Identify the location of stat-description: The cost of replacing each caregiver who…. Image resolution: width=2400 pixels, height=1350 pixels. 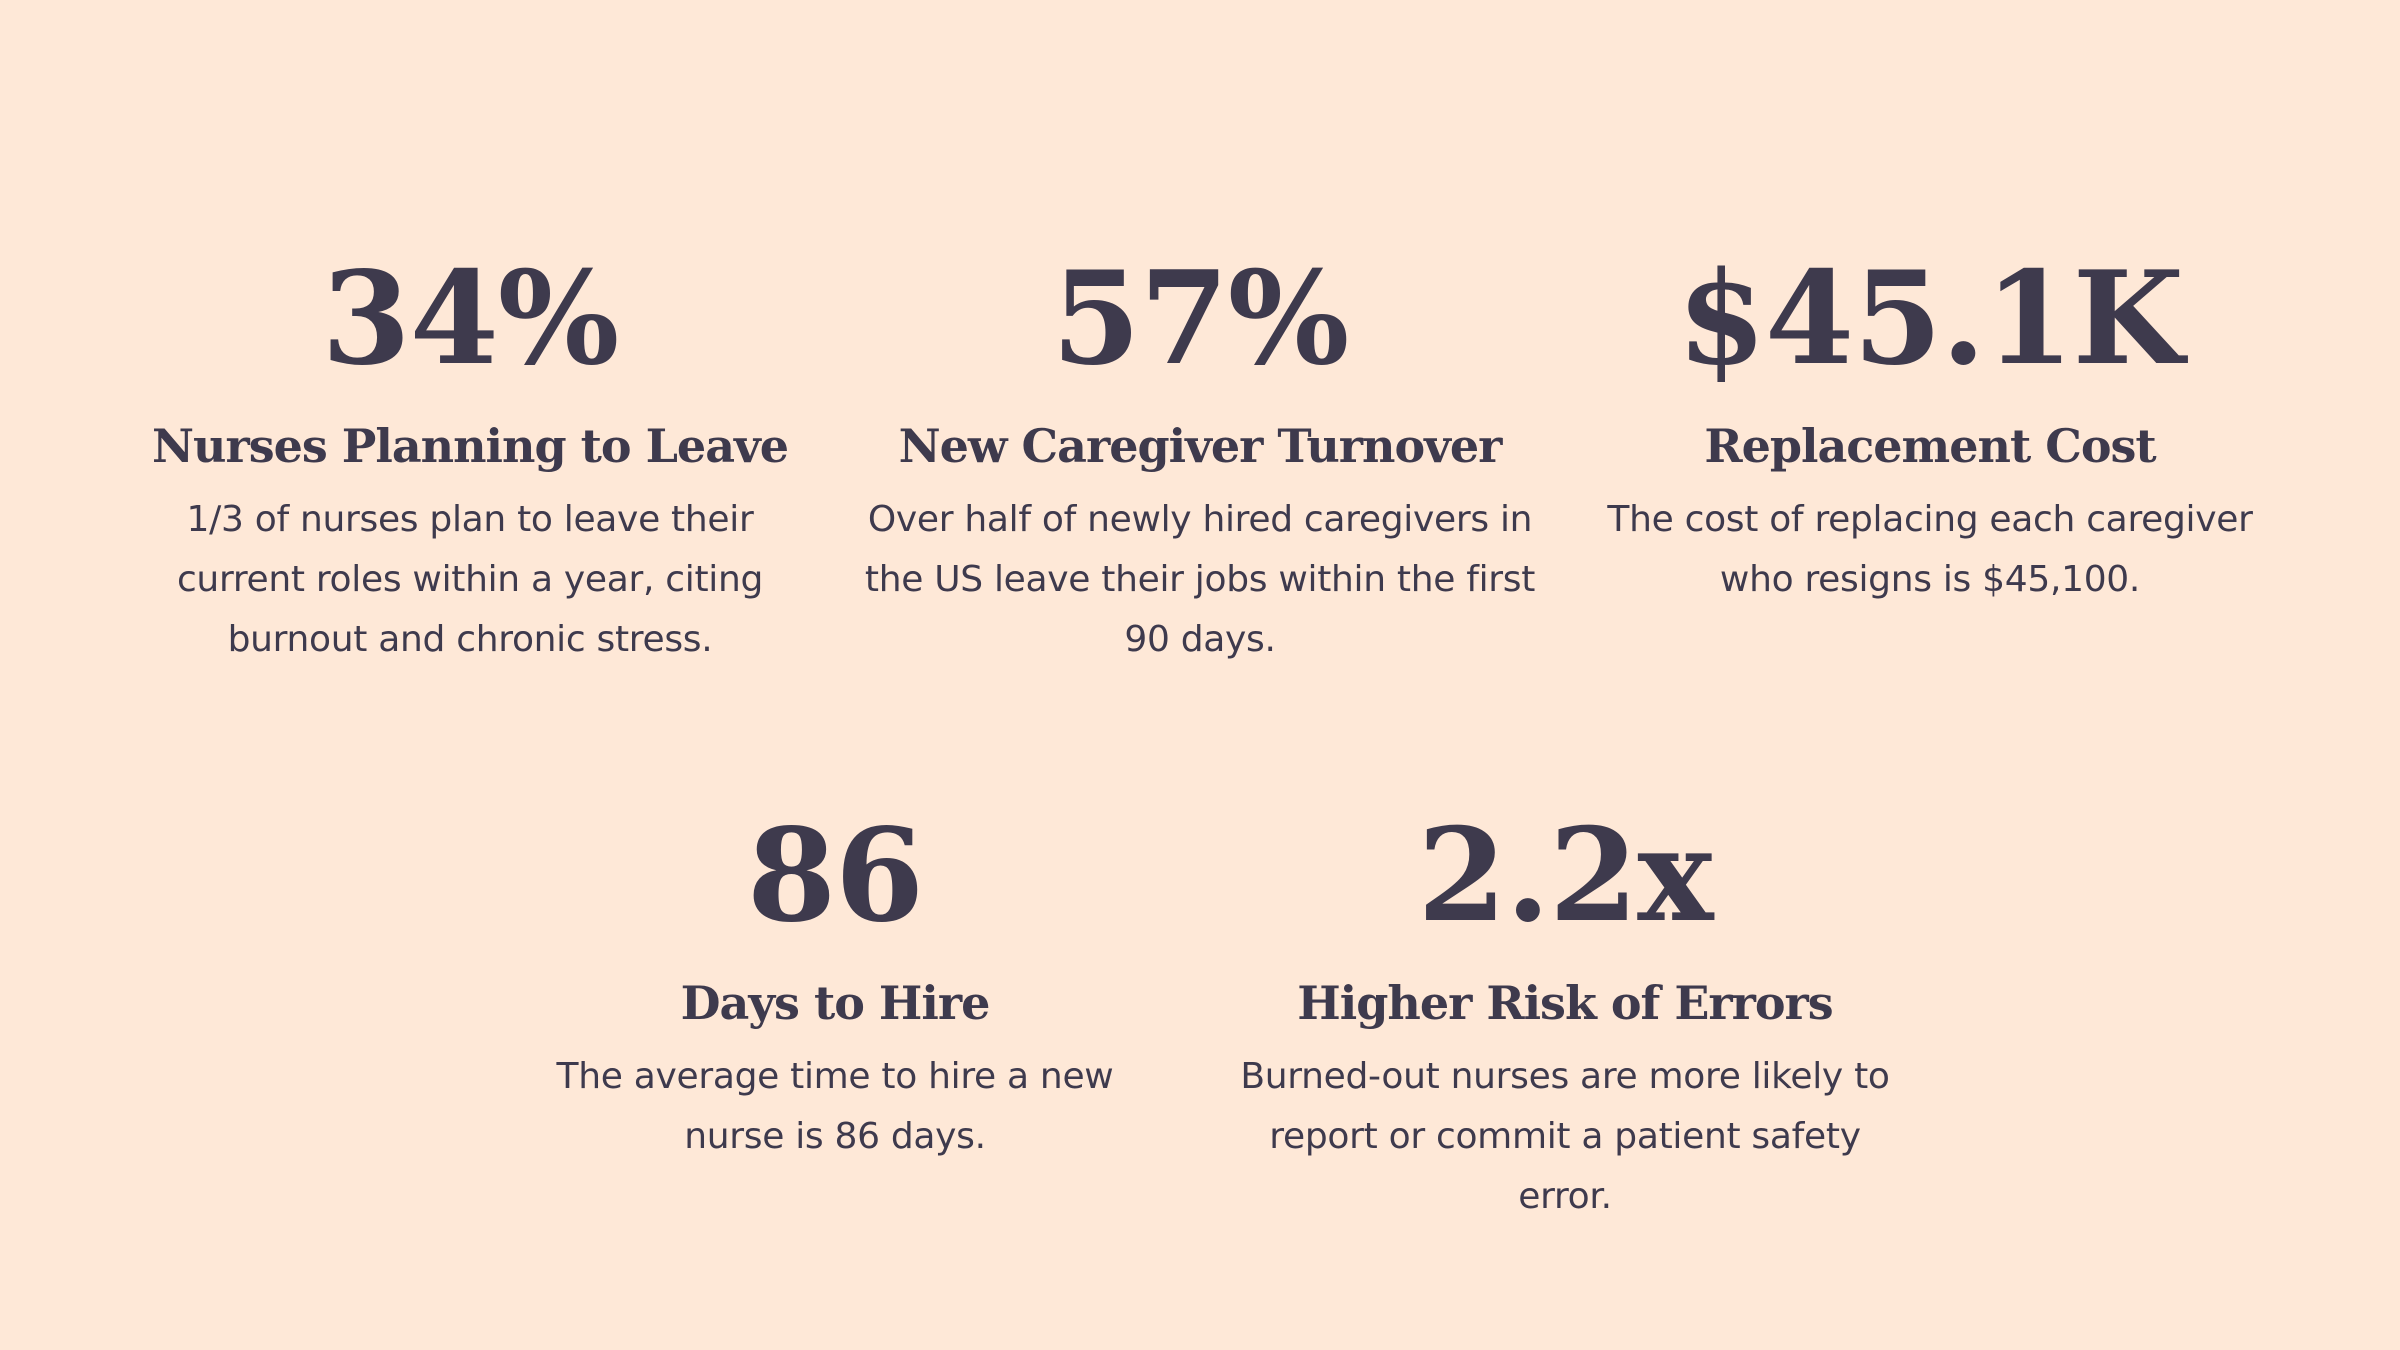
(1930, 550).